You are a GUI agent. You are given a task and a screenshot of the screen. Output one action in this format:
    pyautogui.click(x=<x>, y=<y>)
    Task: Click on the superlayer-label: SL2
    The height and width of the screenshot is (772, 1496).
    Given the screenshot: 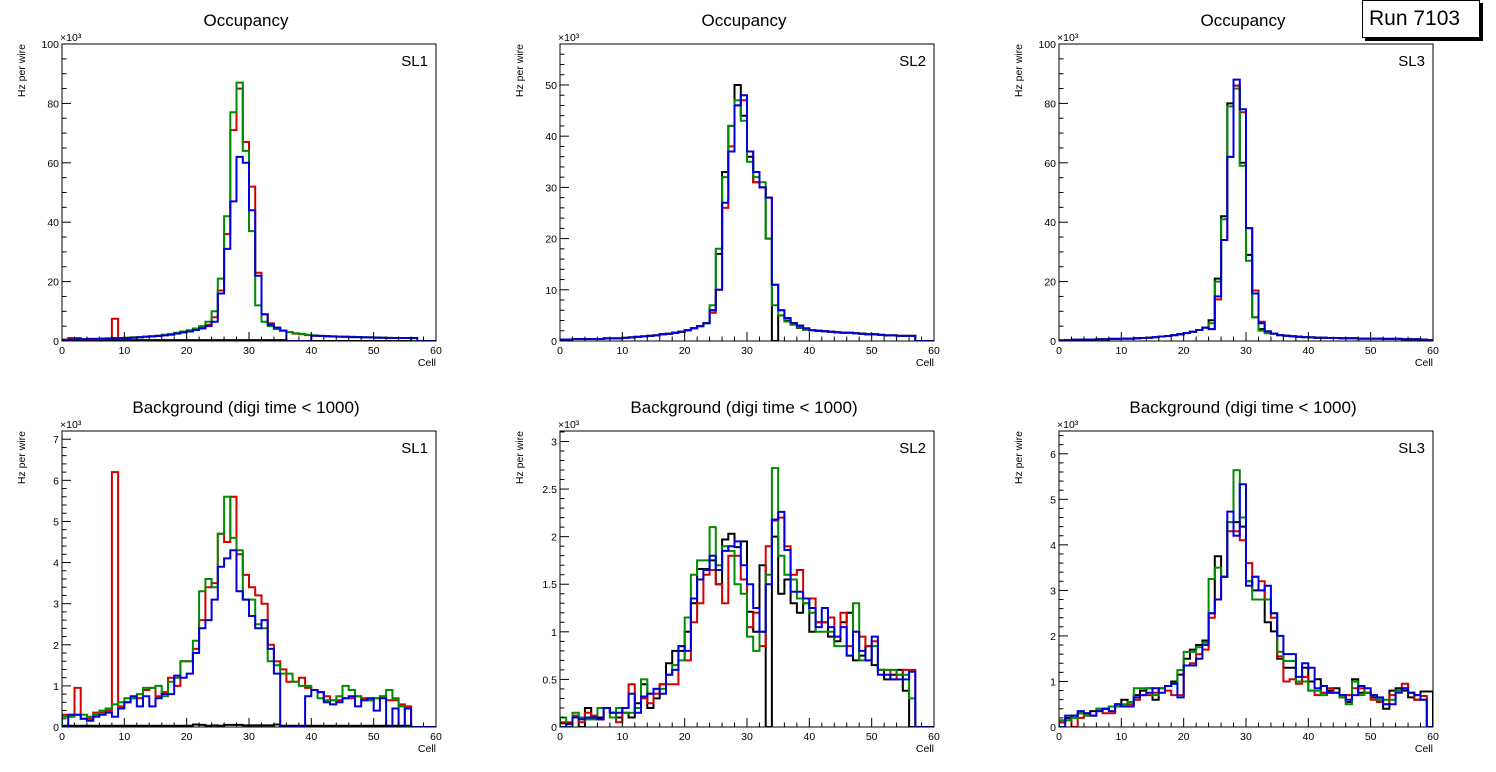 What is the action you would take?
    pyautogui.click(x=912, y=448)
    